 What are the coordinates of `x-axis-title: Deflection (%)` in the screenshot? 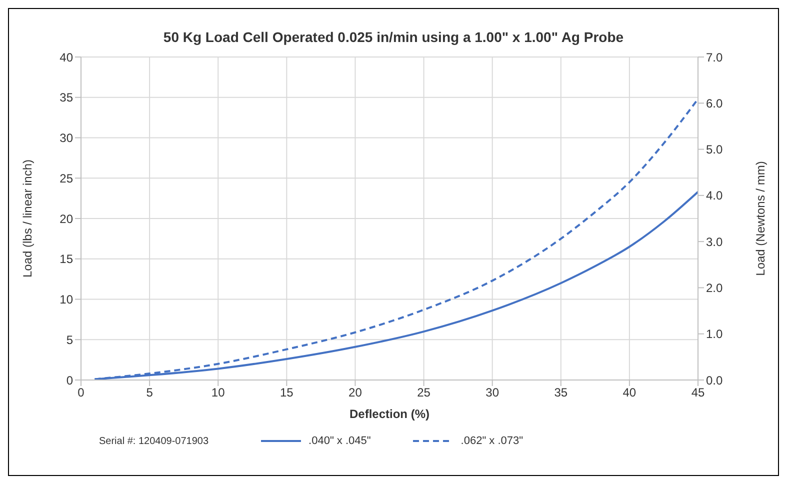 It's located at (389, 414).